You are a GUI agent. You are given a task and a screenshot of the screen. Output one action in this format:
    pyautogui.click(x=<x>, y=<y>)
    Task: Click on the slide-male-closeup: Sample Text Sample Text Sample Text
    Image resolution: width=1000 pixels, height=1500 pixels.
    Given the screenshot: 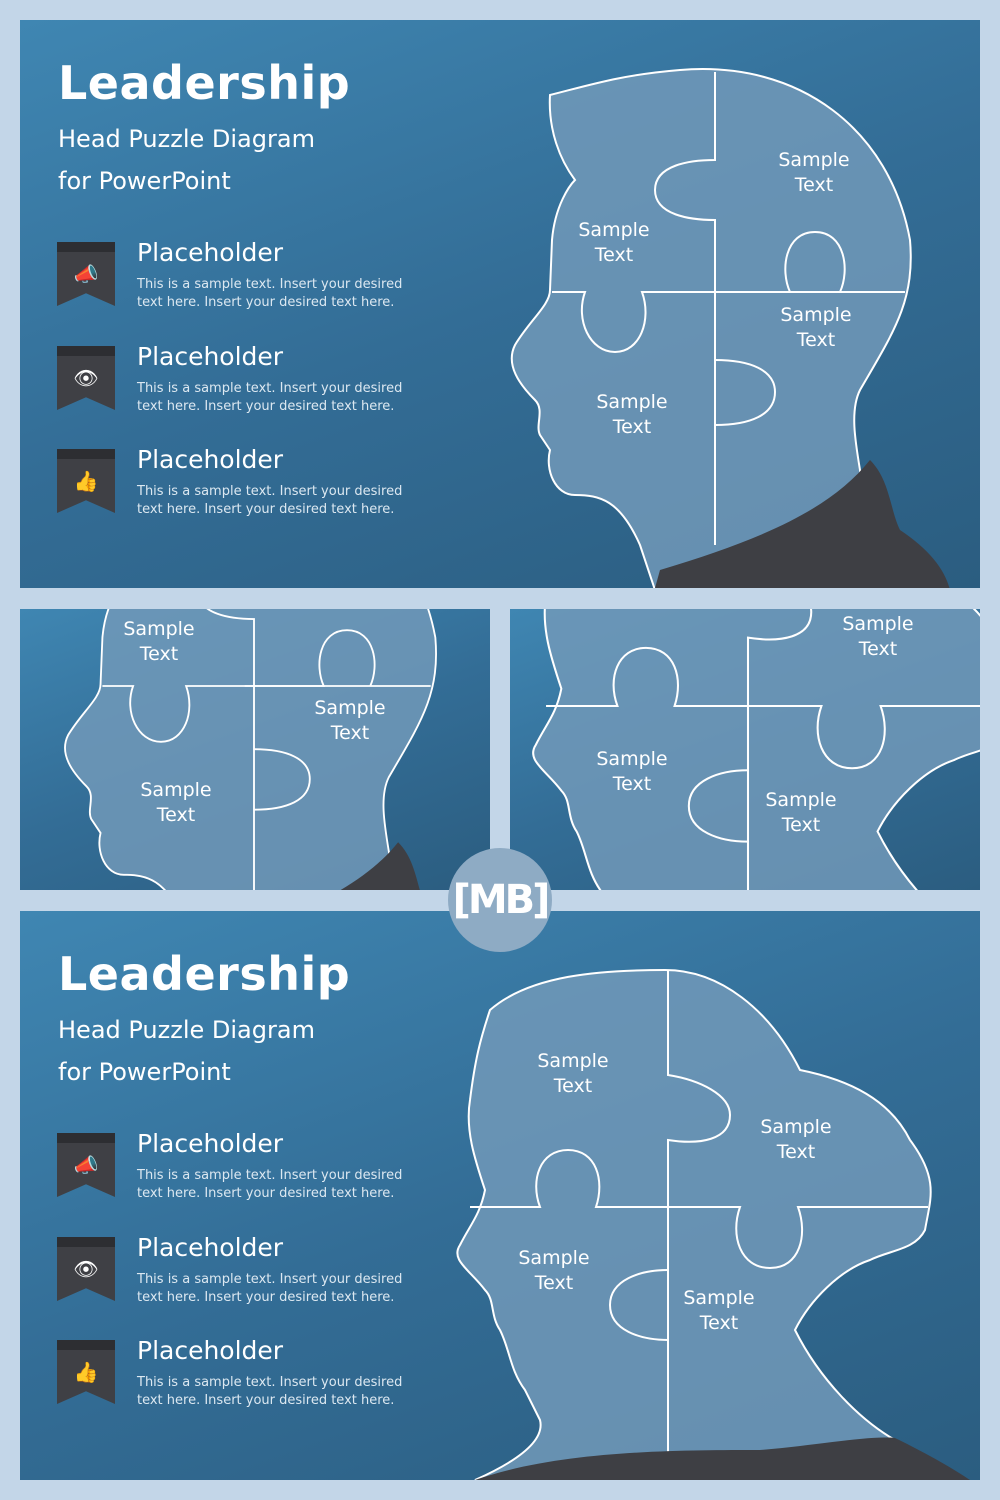 What is the action you would take?
    pyautogui.click(x=255, y=749)
    